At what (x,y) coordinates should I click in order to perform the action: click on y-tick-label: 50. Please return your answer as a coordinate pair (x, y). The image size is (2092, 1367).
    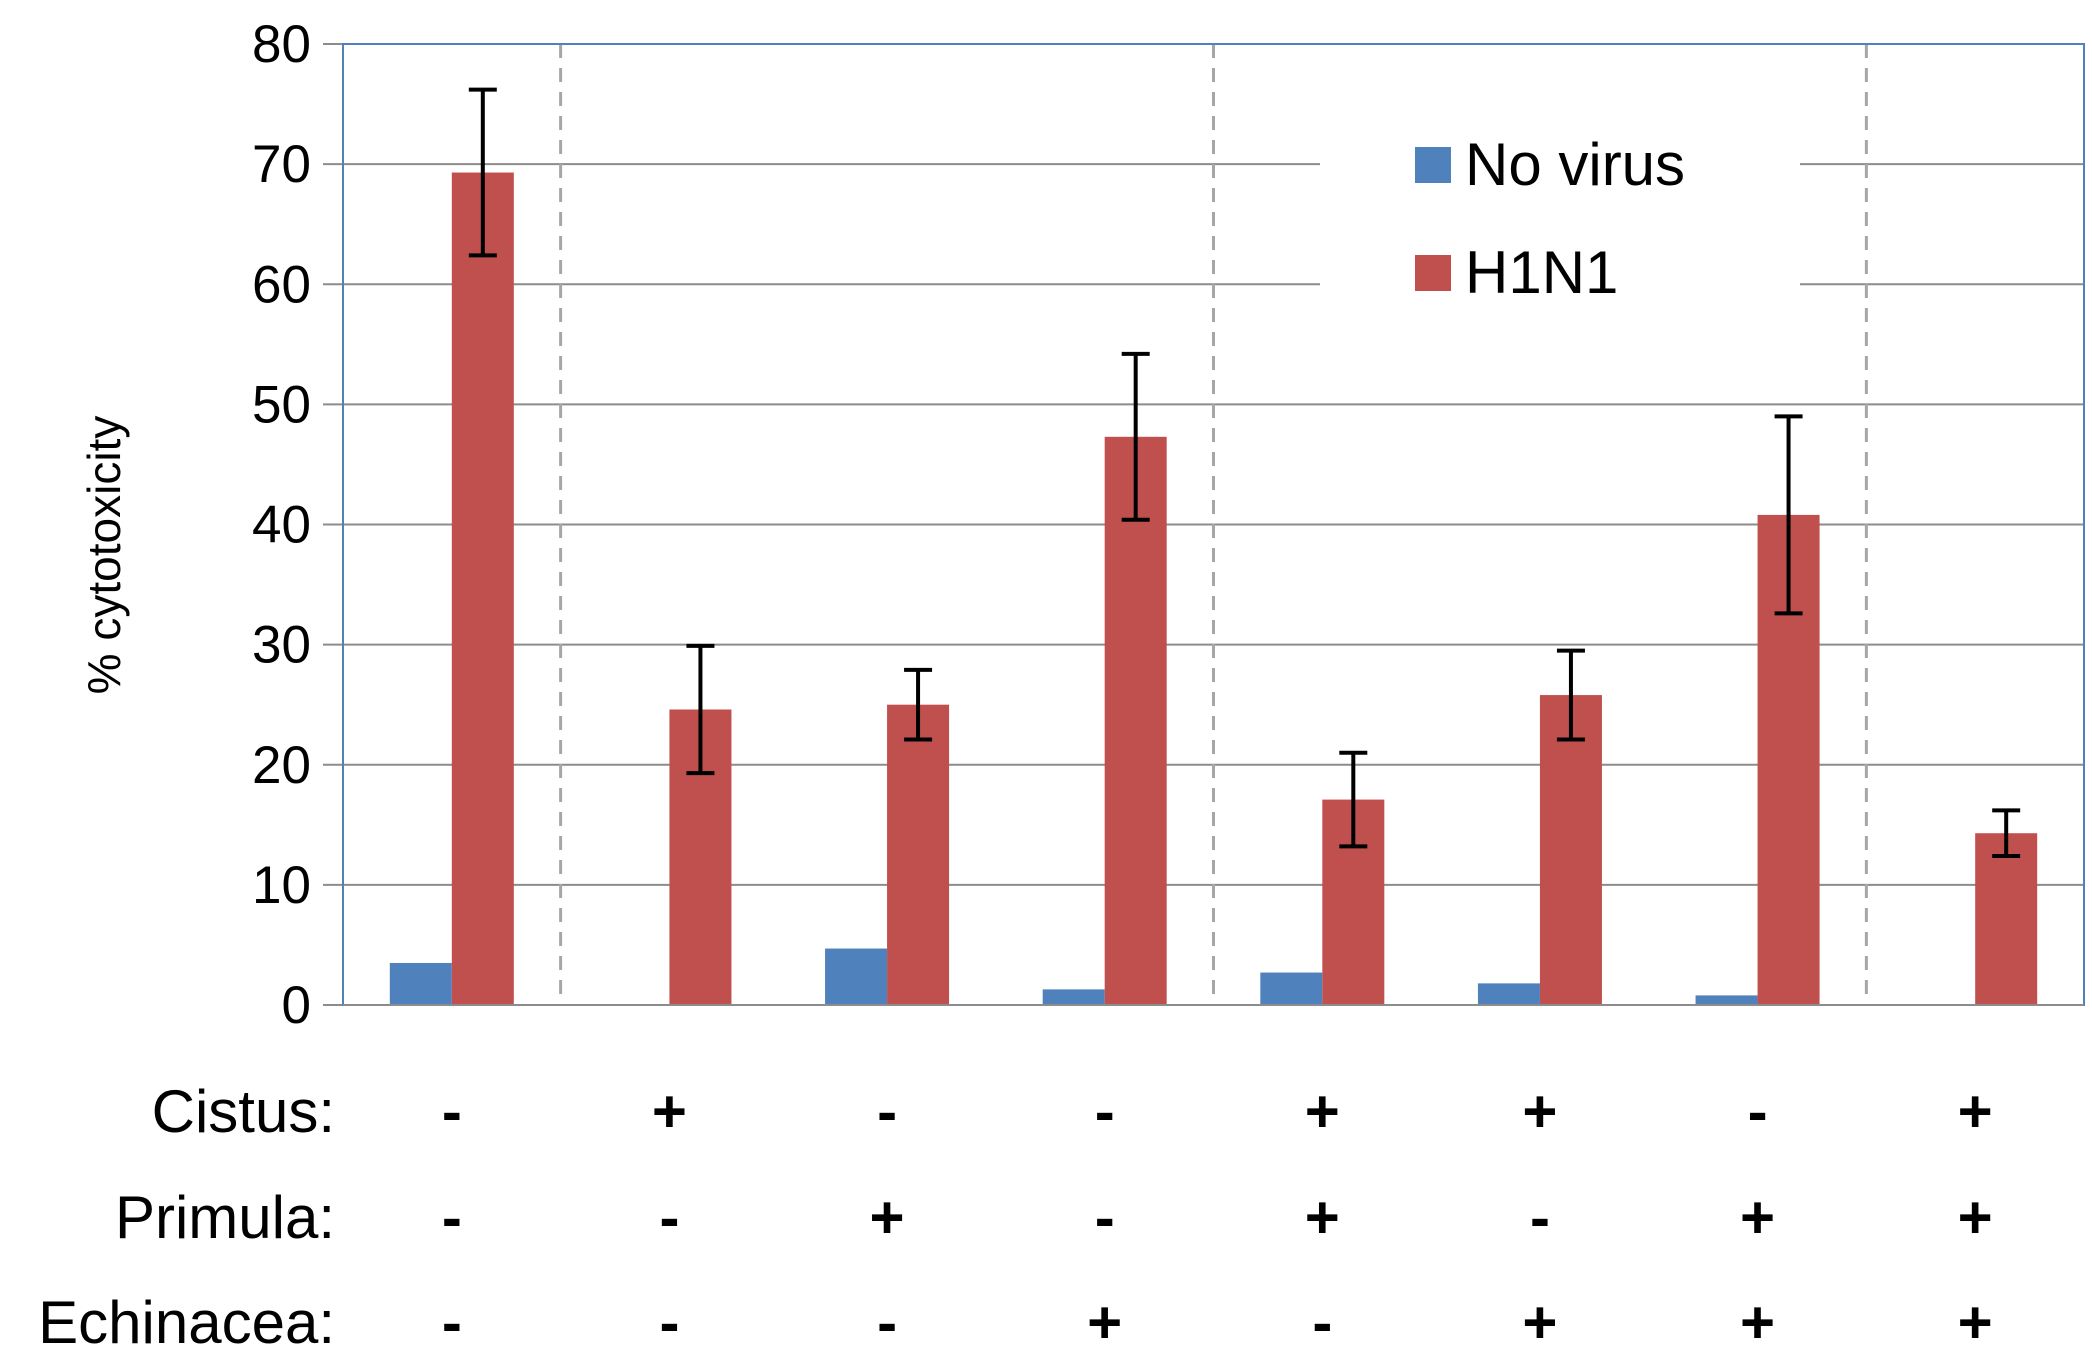
    Looking at the image, I should click on (281, 404).